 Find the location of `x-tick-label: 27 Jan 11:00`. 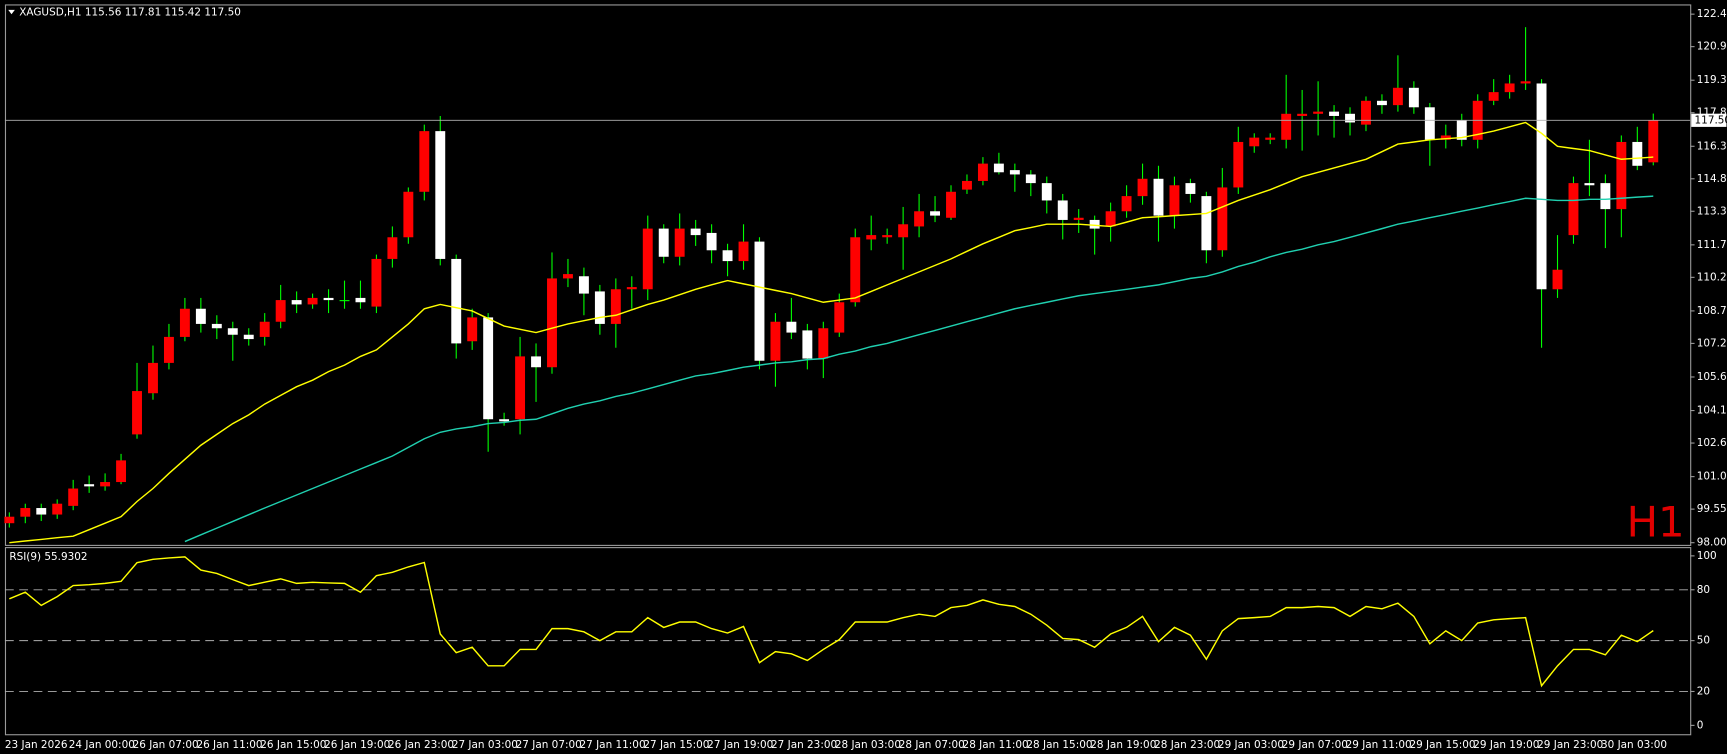

x-tick-label: 27 Jan 11:00 is located at coordinates (613, 745).